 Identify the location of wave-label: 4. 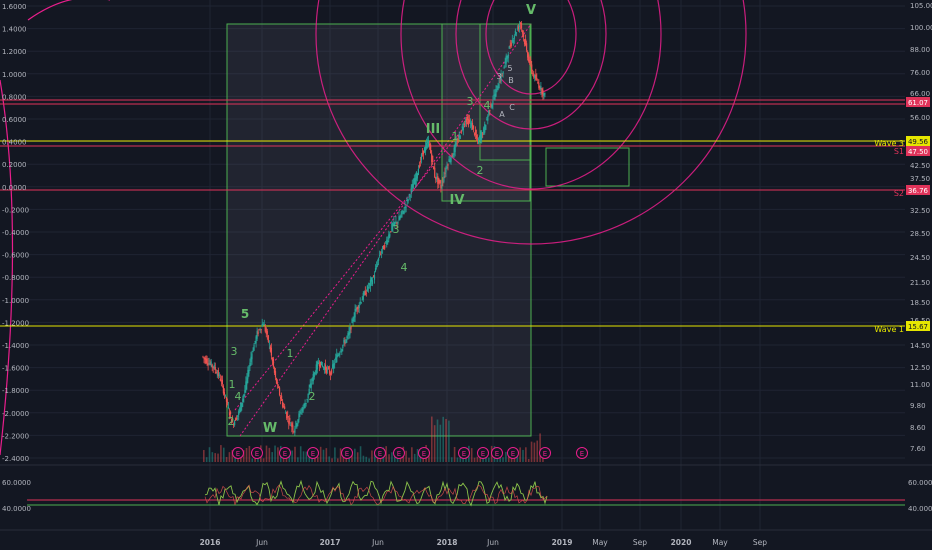
(238, 396).